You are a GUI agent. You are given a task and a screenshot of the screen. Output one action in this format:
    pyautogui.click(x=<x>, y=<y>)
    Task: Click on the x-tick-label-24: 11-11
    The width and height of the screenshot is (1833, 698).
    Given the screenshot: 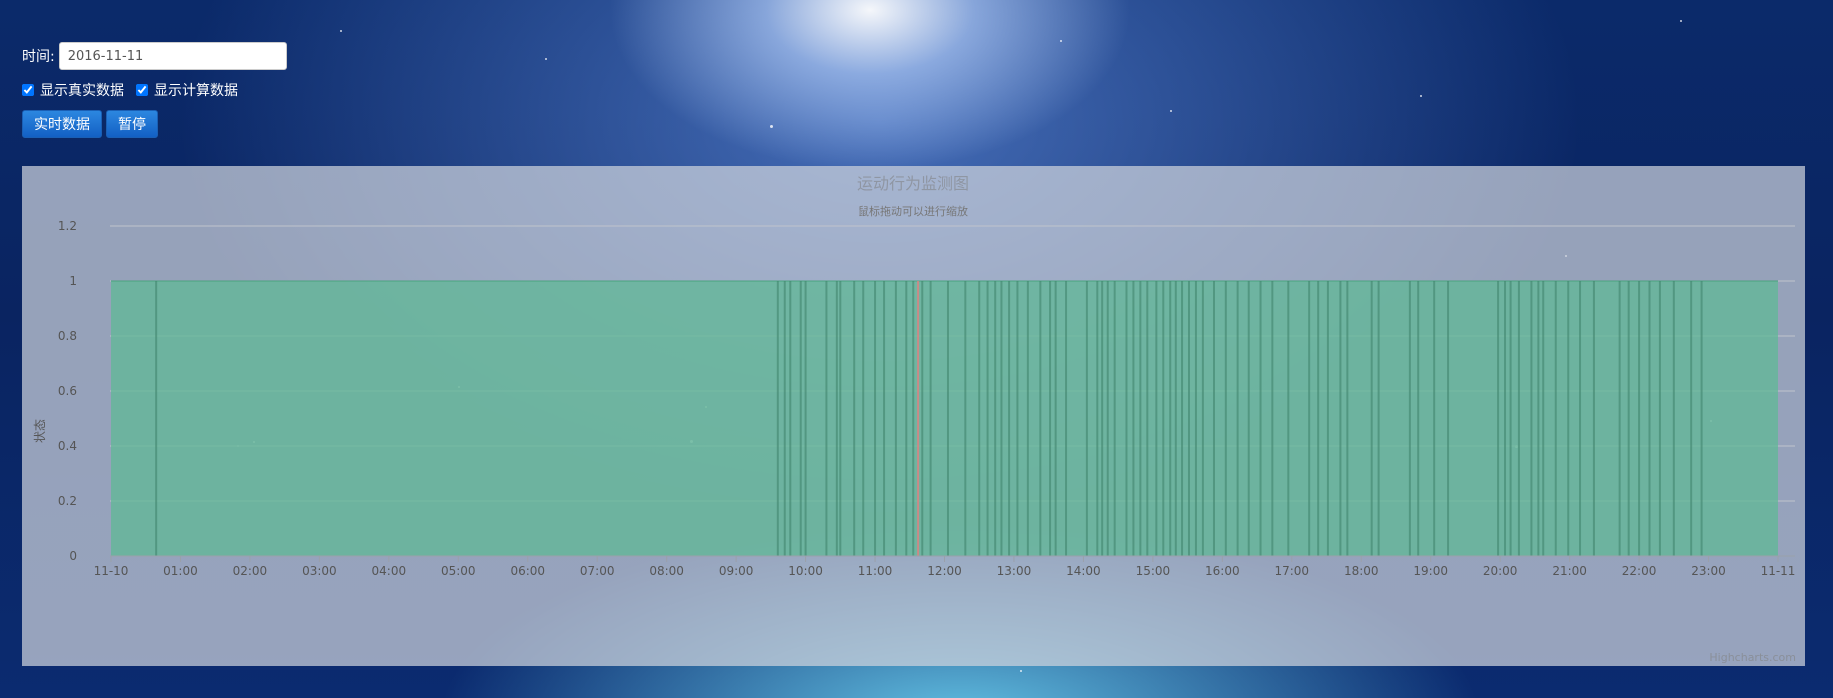 What is the action you would take?
    pyautogui.click(x=1778, y=571)
    